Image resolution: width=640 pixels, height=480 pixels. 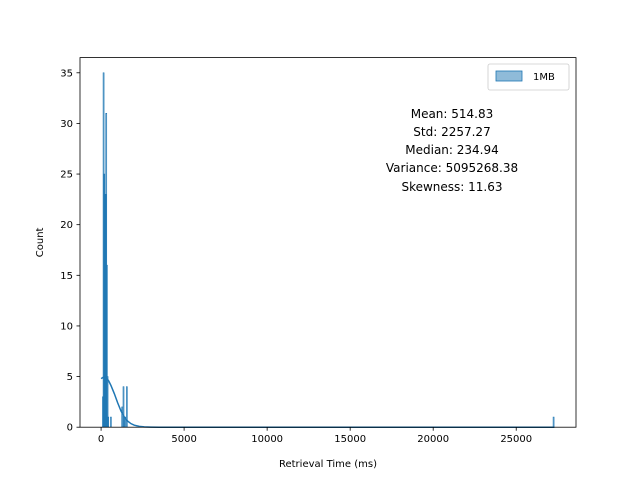 I want to click on y-tick-label: 30, so click(x=66, y=124).